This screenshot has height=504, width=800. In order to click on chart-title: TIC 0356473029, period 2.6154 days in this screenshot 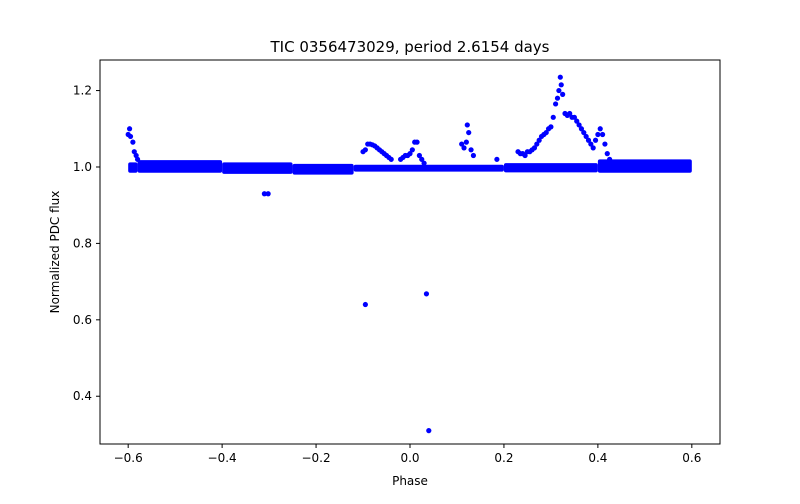, I will do `click(409, 47)`.